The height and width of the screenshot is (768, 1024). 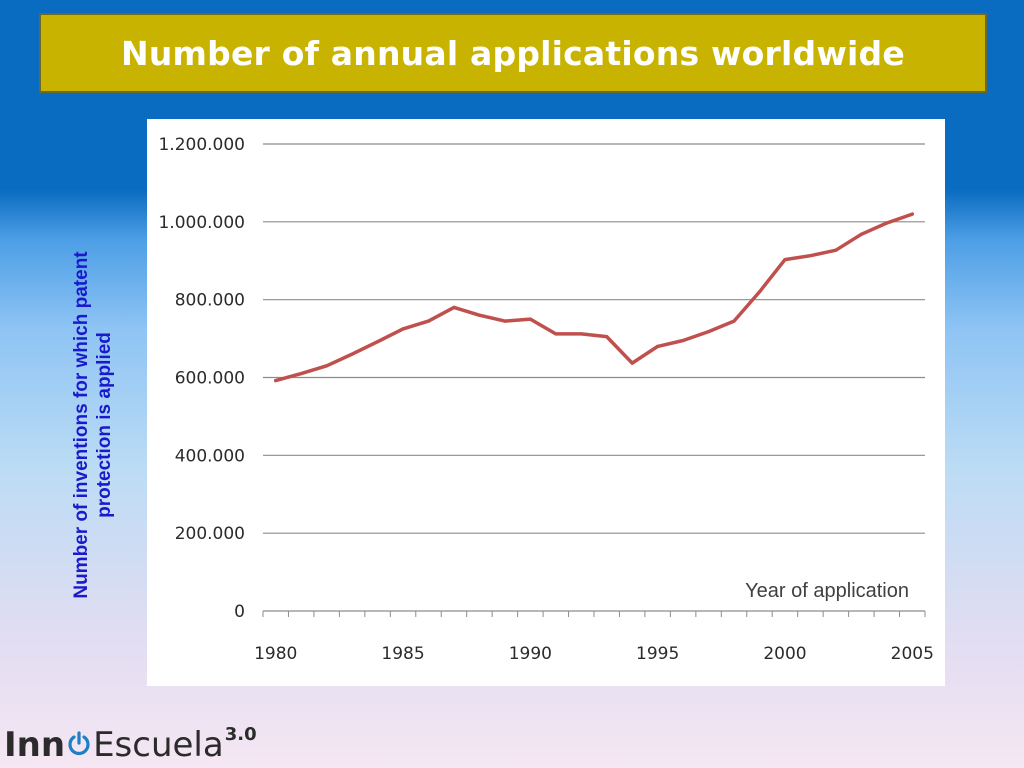 I want to click on logo-version: 3.0, so click(x=240, y=734).